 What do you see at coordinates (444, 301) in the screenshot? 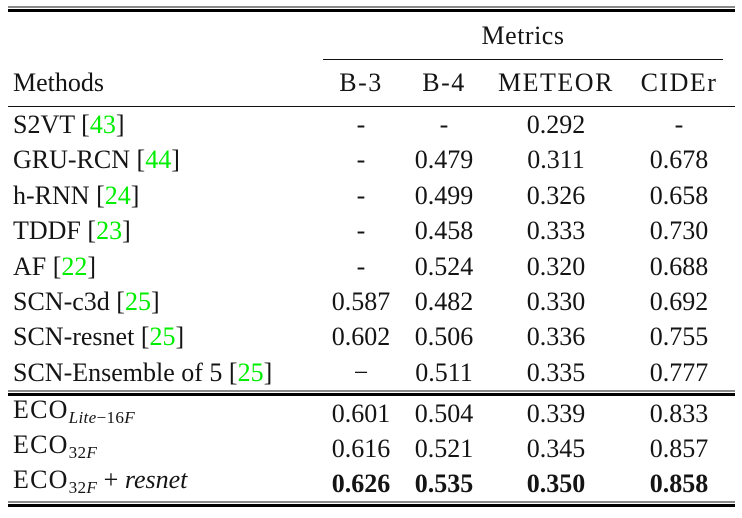
I see `metric-value-b4: 0.482` at bounding box center [444, 301].